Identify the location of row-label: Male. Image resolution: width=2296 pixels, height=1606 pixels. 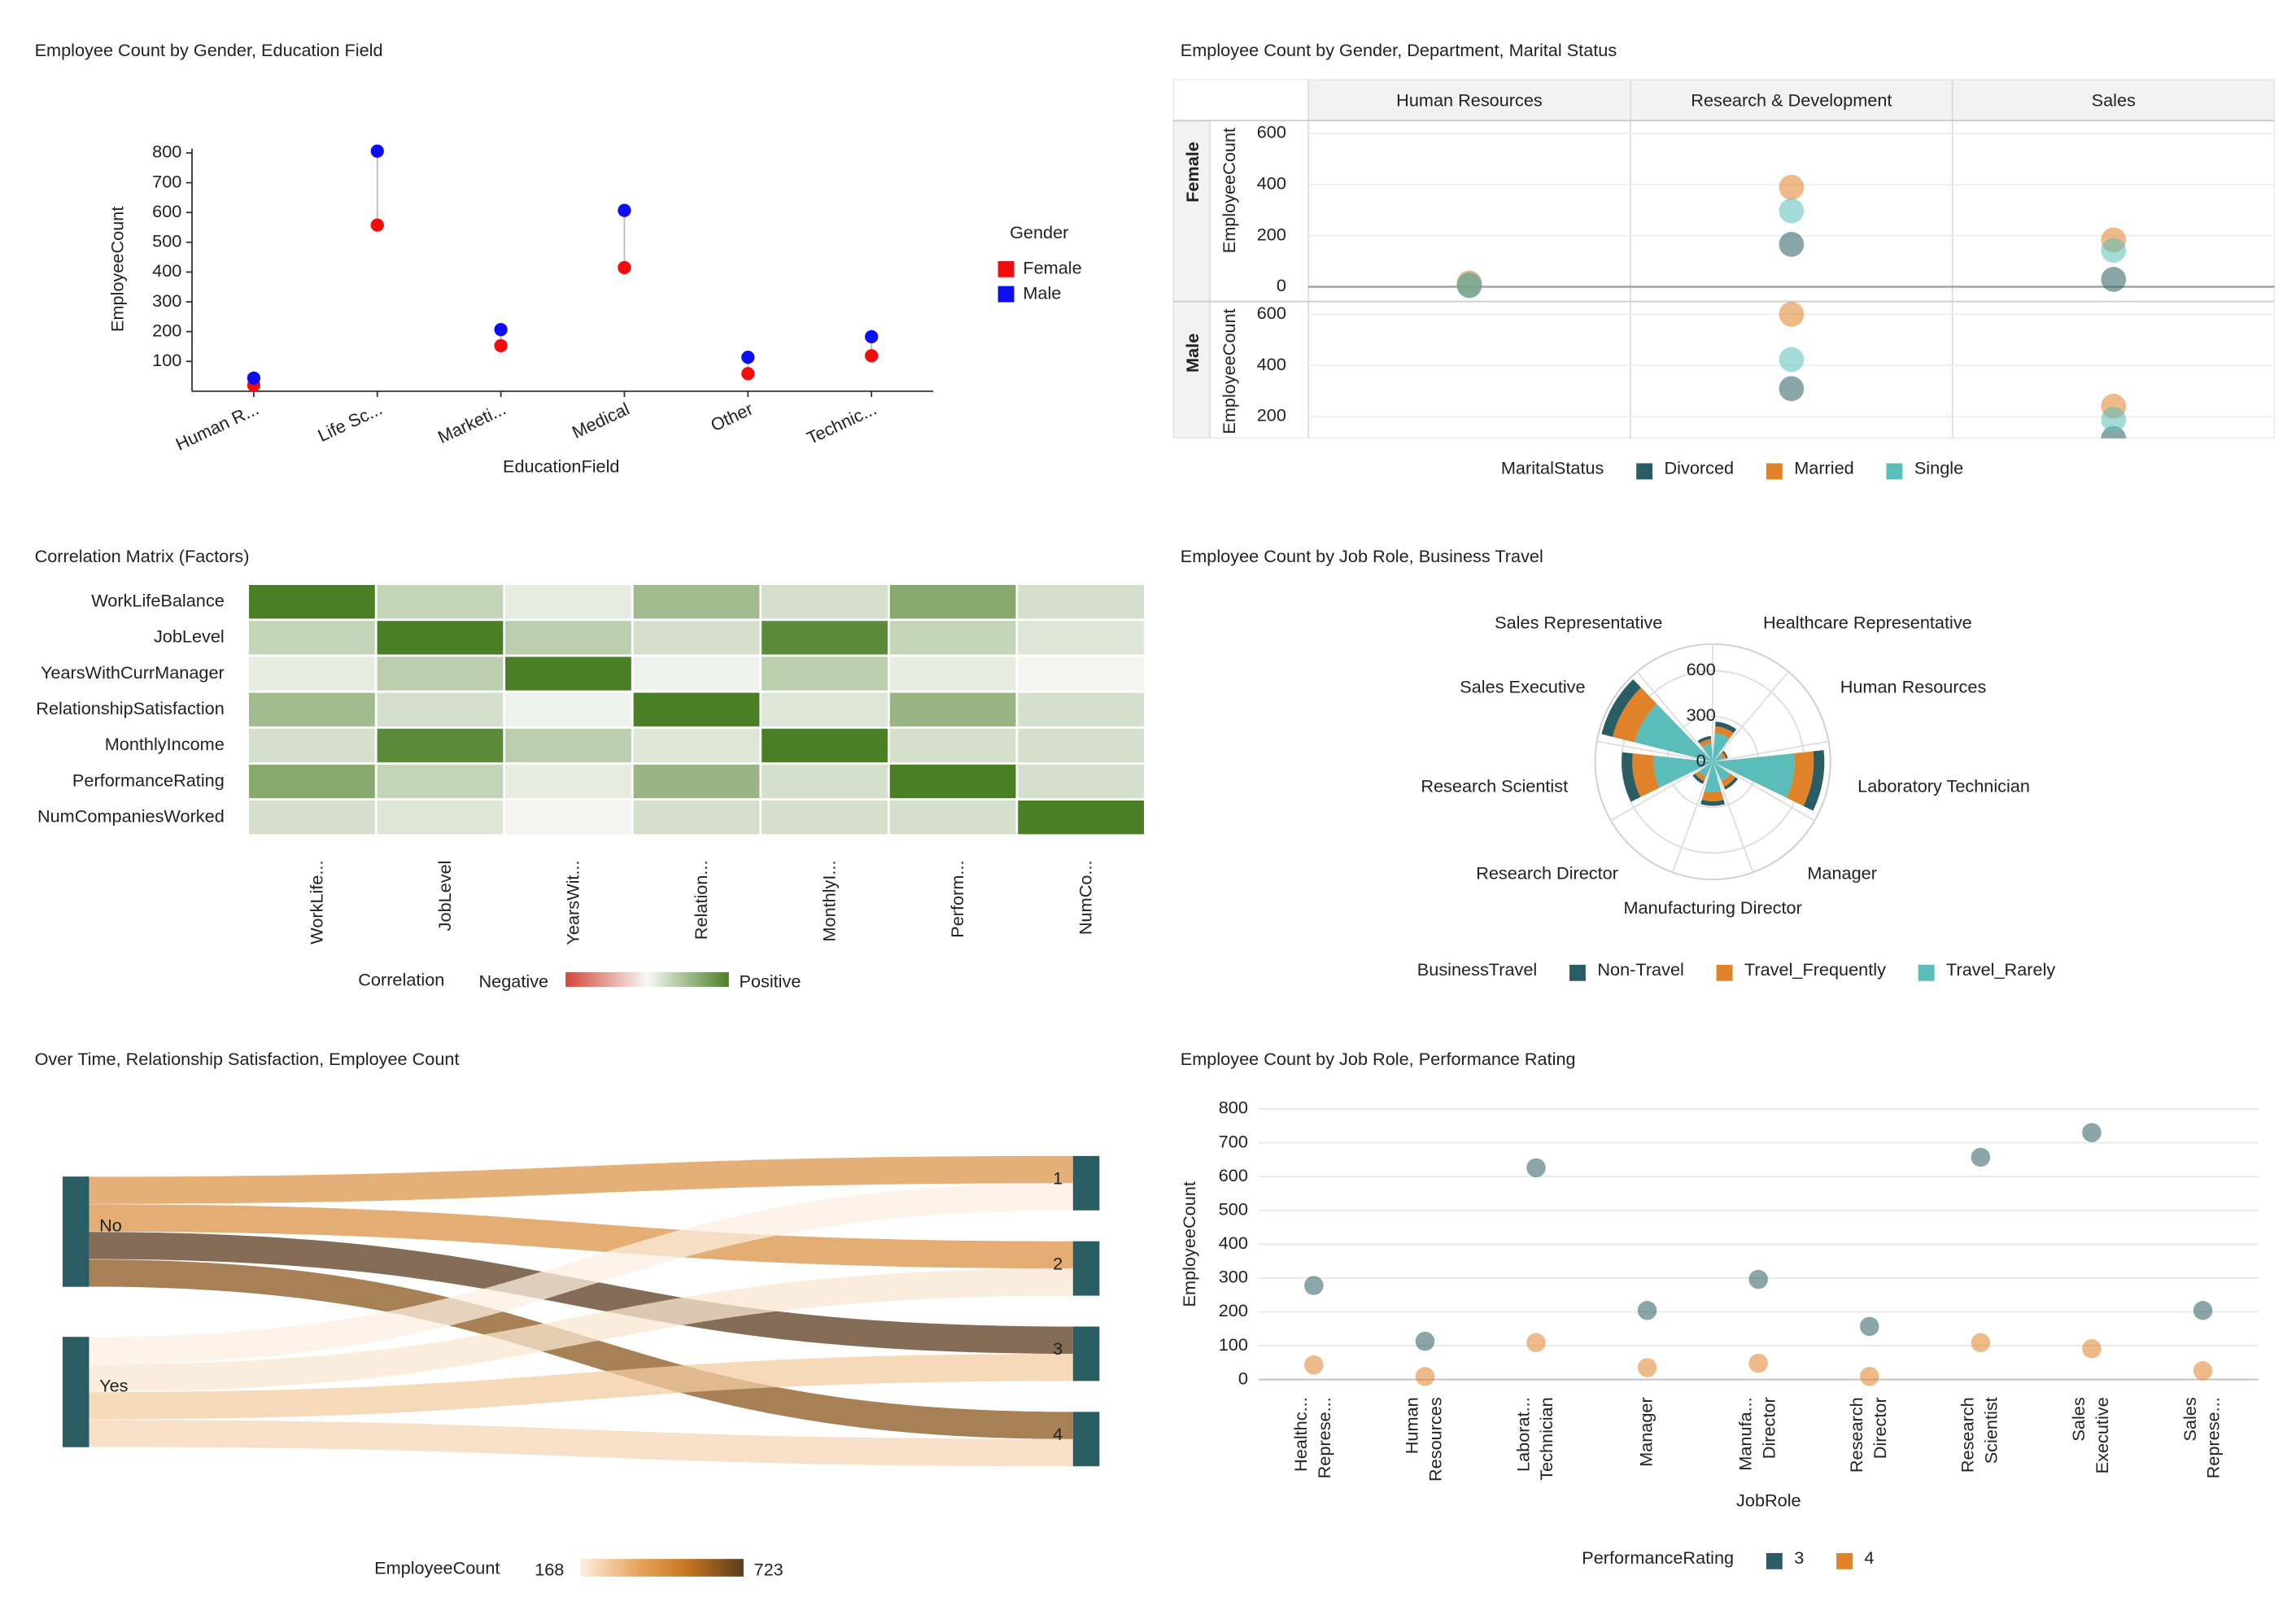
(1192, 354).